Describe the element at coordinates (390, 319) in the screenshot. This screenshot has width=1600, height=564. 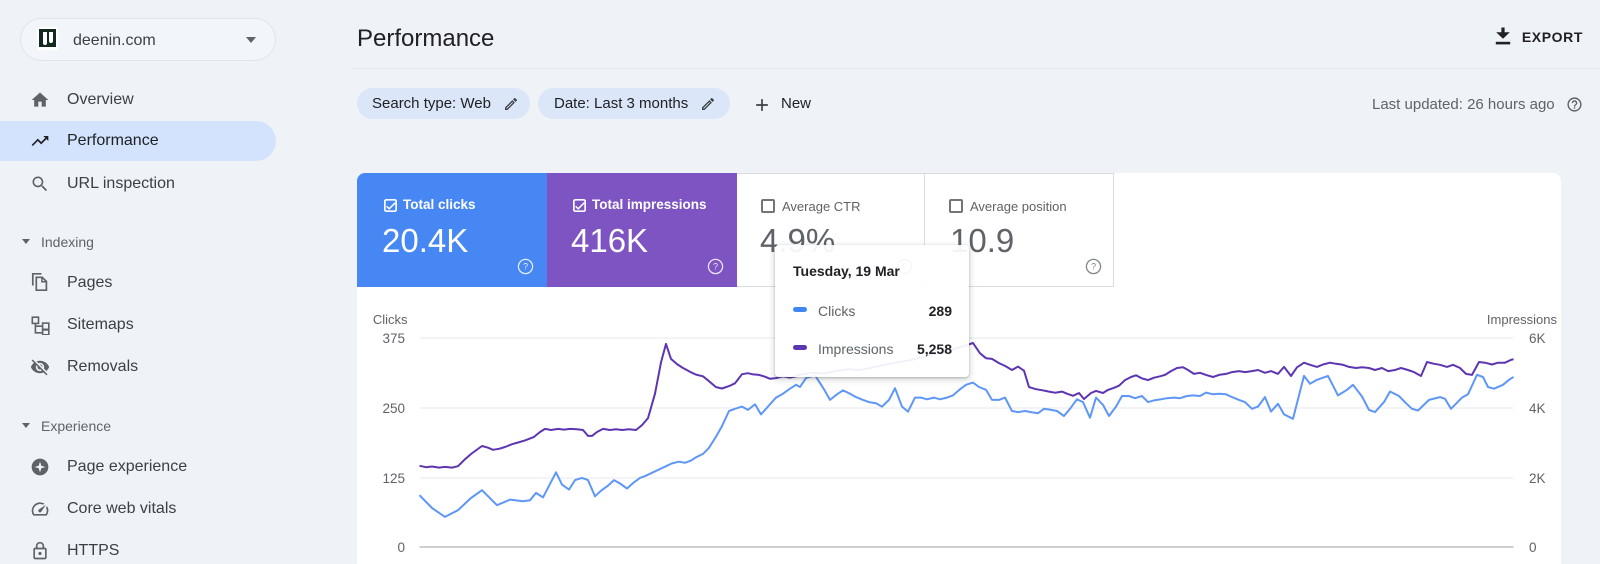
I see `svg-text: Clicks` at that location.